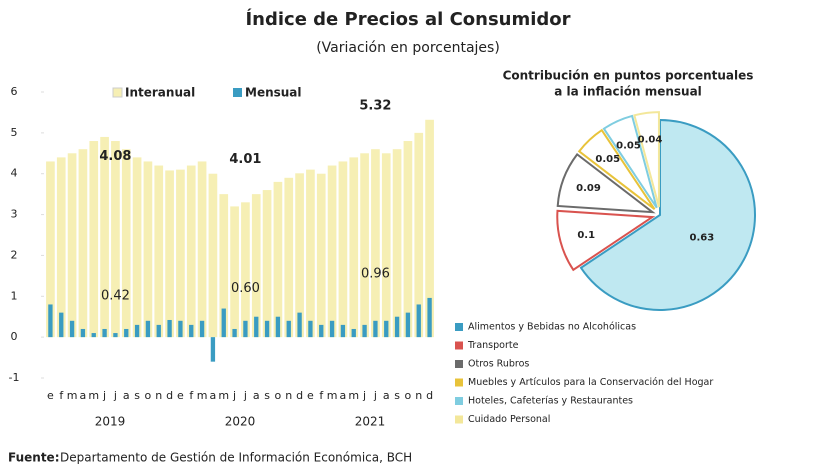 The width and height of the screenshot is (816, 472). I want to click on x-group-label: 2021, so click(370, 422).